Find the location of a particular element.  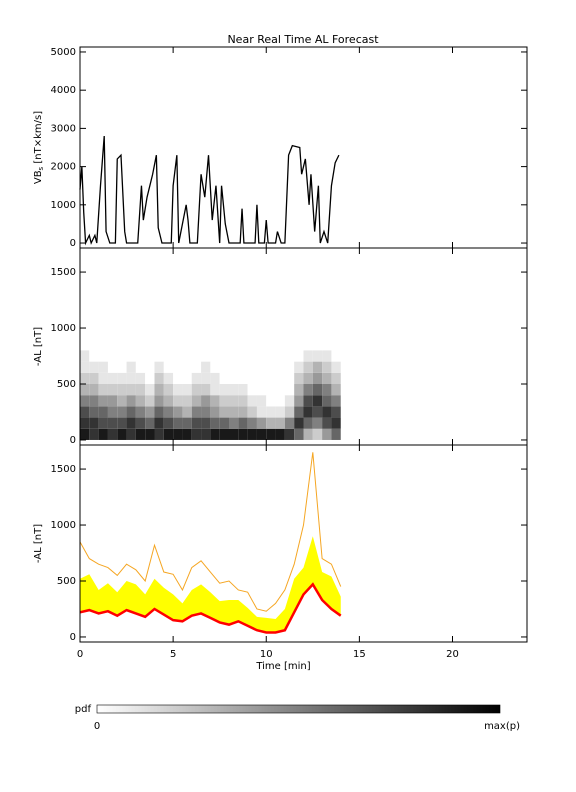

line is located at coordinates (209, 190).